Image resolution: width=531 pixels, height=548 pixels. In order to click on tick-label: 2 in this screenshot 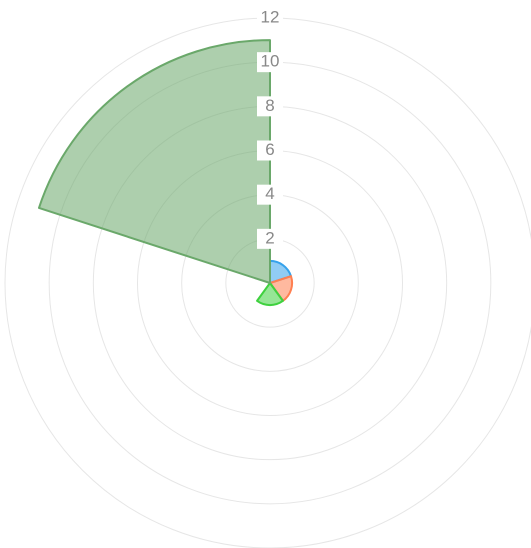, I will do `click(269, 237)`.